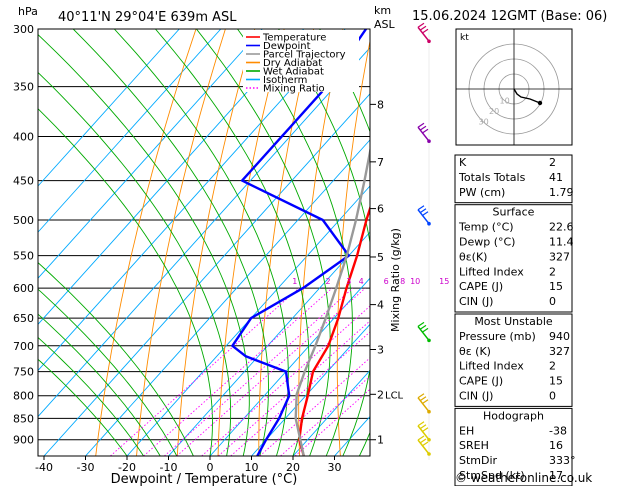 This screenshot has height=486, width=629. I want to click on x-tick-label: -10, so click(169, 467).